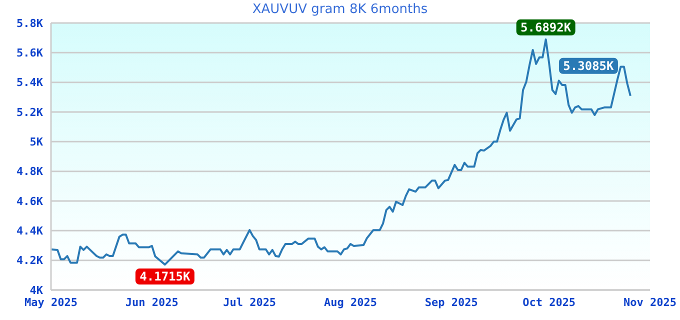 Image resolution: width=680 pixels, height=320 pixels. I want to click on y-tick-label: 5K, so click(37, 142).